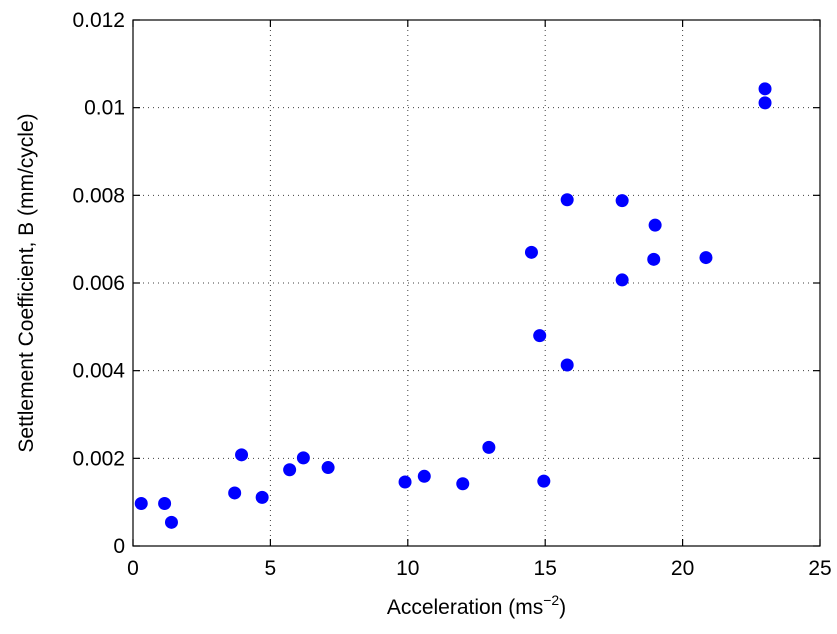 The width and height of the screenshot is (837, 634). What do you see at coordinates (98, 283) in the screenshot?
I see `y-tick-label: 0.006` at bounding box center [98, 283].